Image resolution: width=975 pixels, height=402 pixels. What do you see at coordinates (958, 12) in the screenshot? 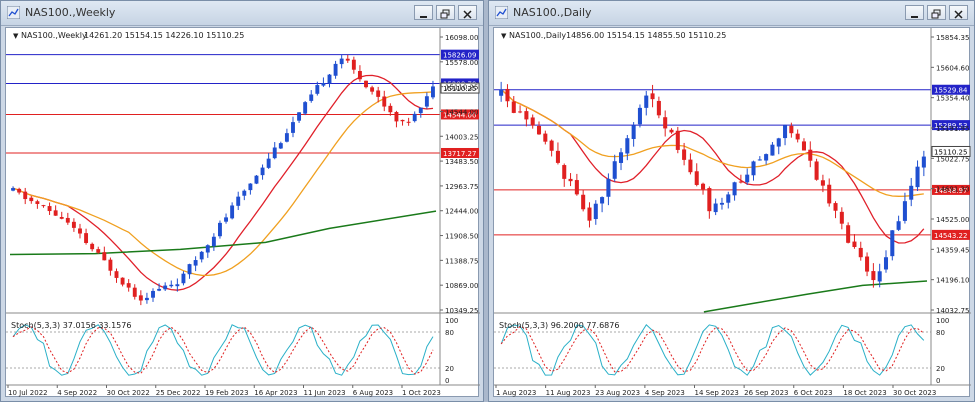
I see `close-button` at bounding box center [958, 12].